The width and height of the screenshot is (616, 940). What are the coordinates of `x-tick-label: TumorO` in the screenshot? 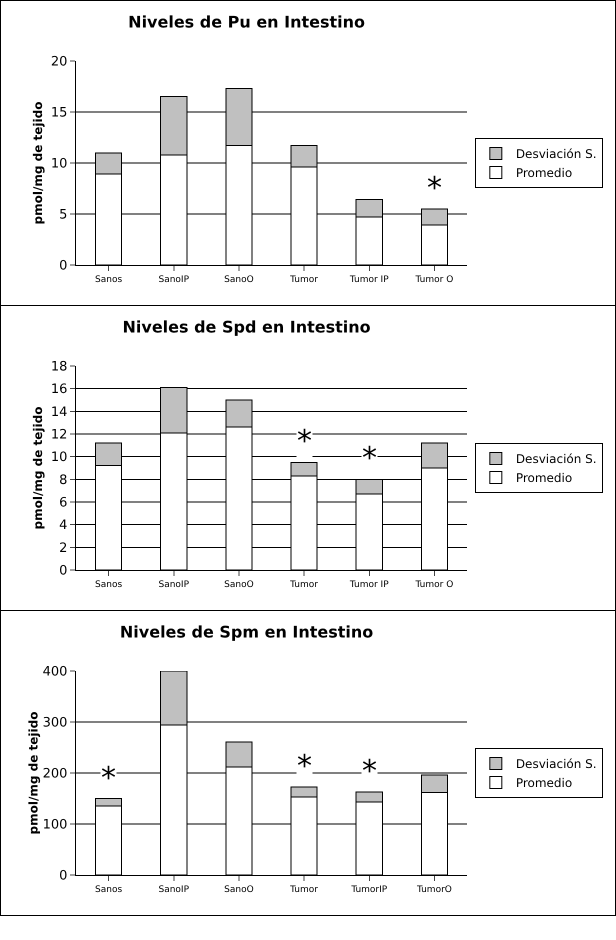 It's located at (434, 889).